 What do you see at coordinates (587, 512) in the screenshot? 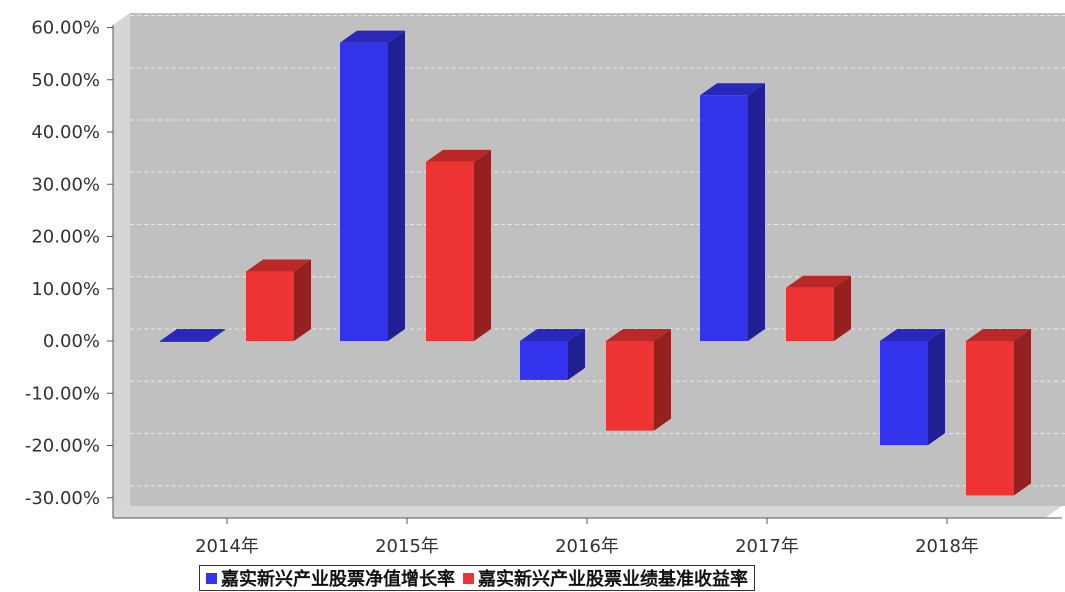
I see `plot-floor` at bounding box center [587, 512].